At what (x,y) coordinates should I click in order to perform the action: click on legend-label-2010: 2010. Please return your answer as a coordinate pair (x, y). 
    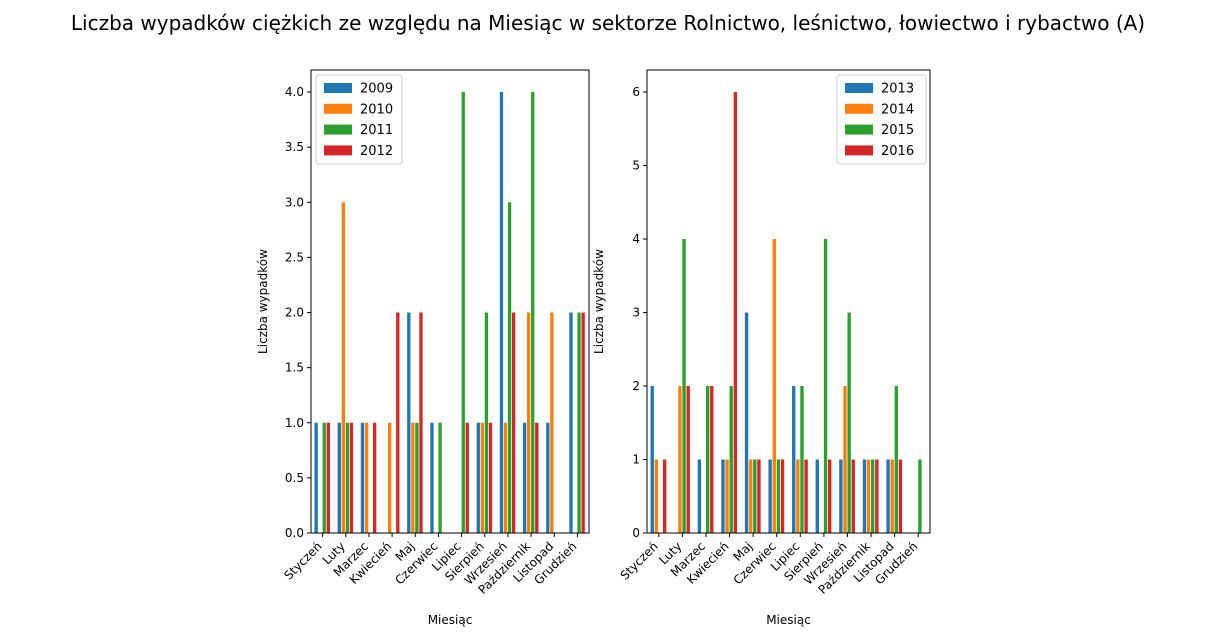
    Looking at the image, I should click on (376, 109).